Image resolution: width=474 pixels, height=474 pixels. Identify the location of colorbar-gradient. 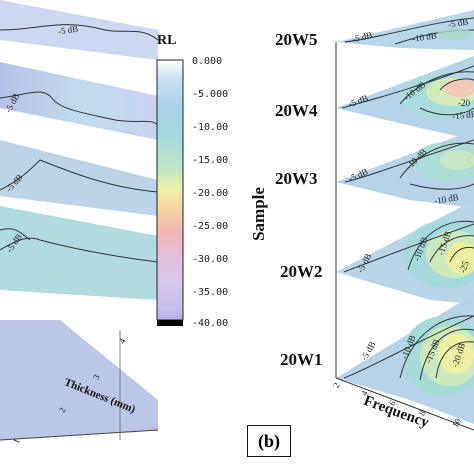
(170, 190).